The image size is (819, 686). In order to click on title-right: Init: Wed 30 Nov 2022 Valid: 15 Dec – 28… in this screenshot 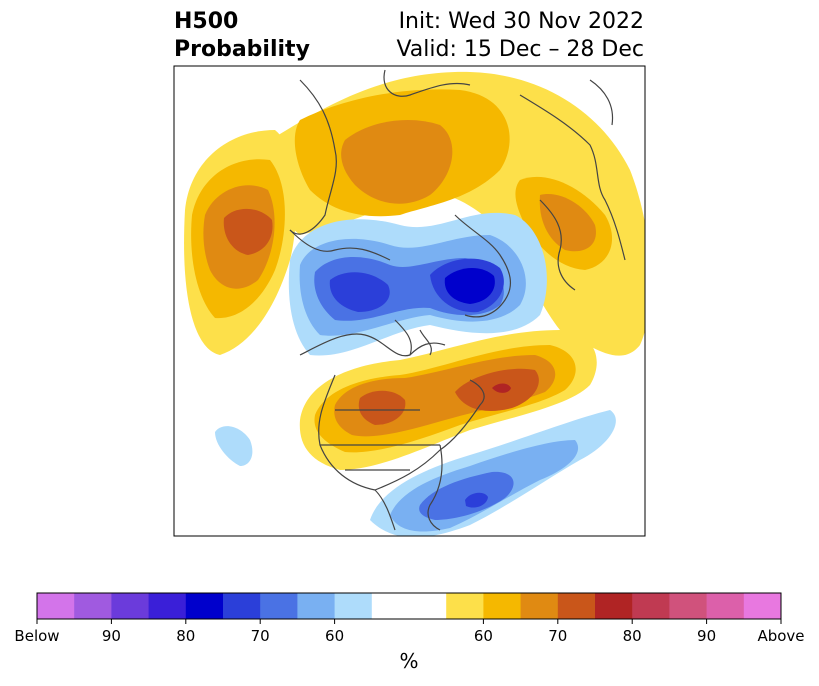, I will do `click(520, 36)`.